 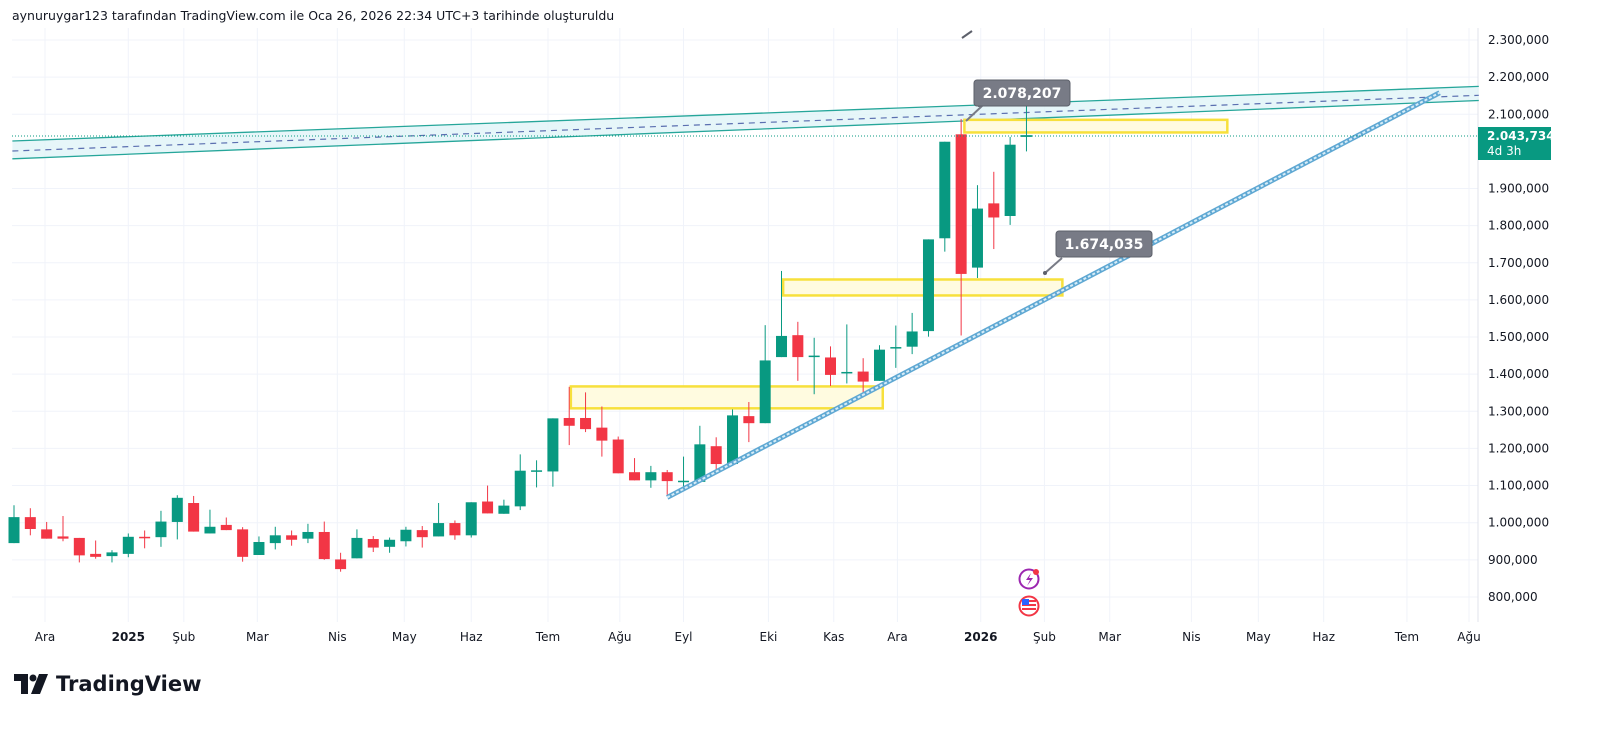 What do you see at coordinates (967, 34) in the screenshot?
I see `pen-stroke` at bounding box center [967, 34].